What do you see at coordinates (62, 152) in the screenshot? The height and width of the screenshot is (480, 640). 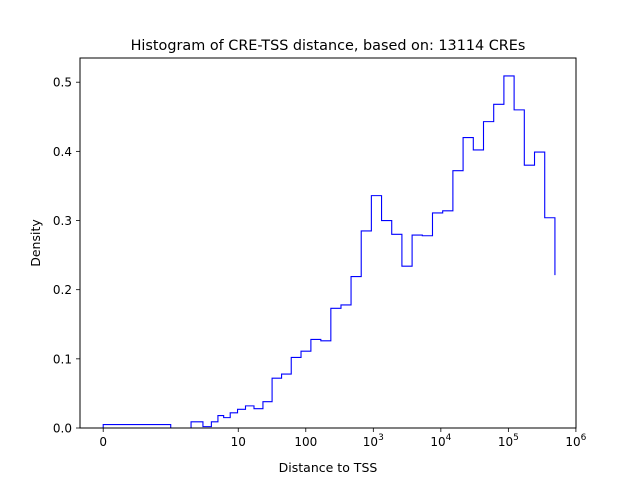 I see `y-tick-label: 0.4` at bounding box center [62, 152].